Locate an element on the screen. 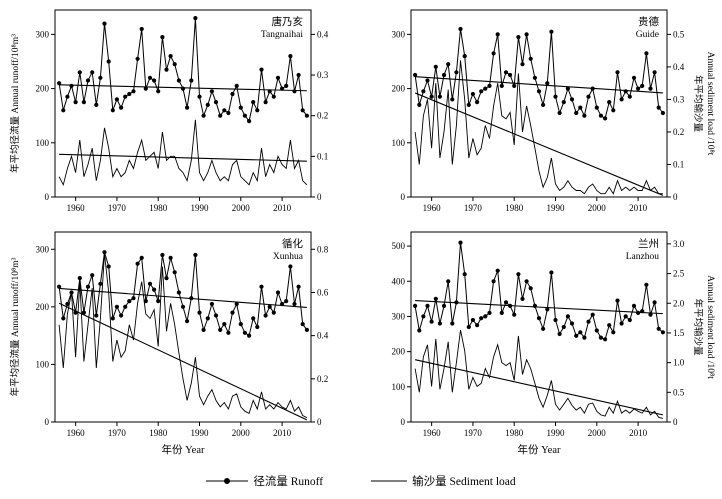 This screenshot has width=722, height=499. svg-text: Tangnaihai is located at coordinates (282, 35).